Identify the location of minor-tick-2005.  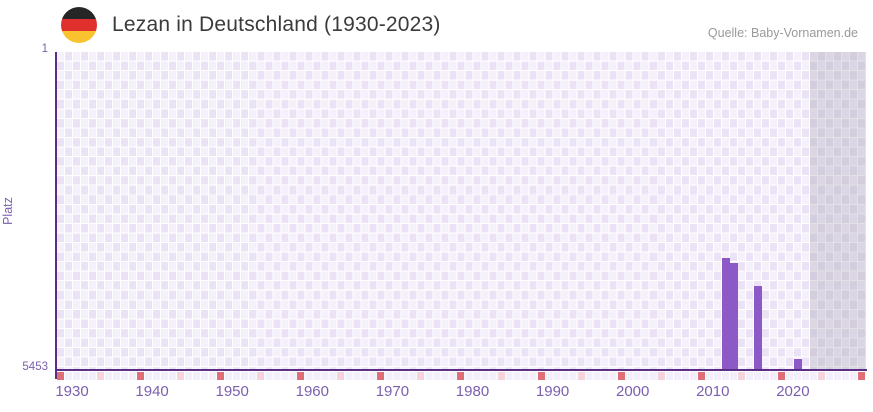
(661, 376).